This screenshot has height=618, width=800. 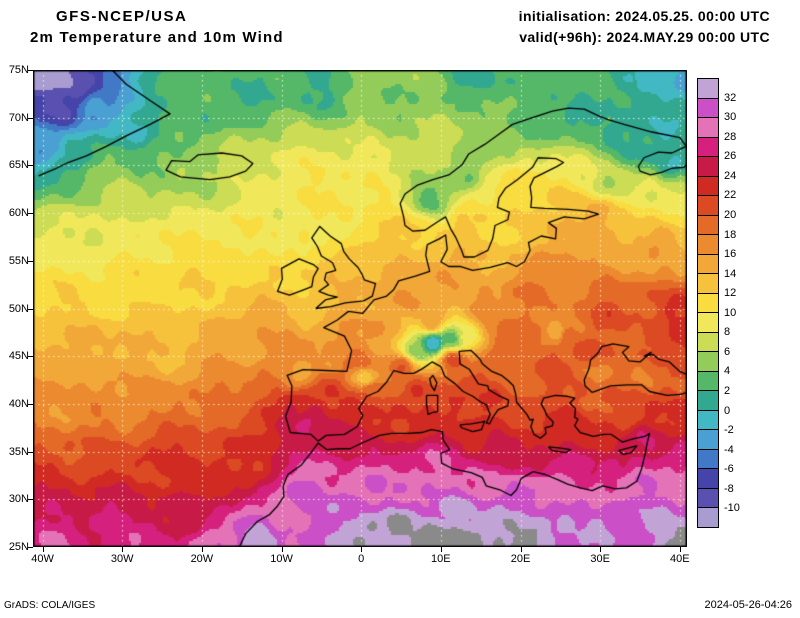 What do you see at coordinates (730, 312) in the screenshot?
I see `colorbar-tick-label: 10` at bounding box center [730, 312].